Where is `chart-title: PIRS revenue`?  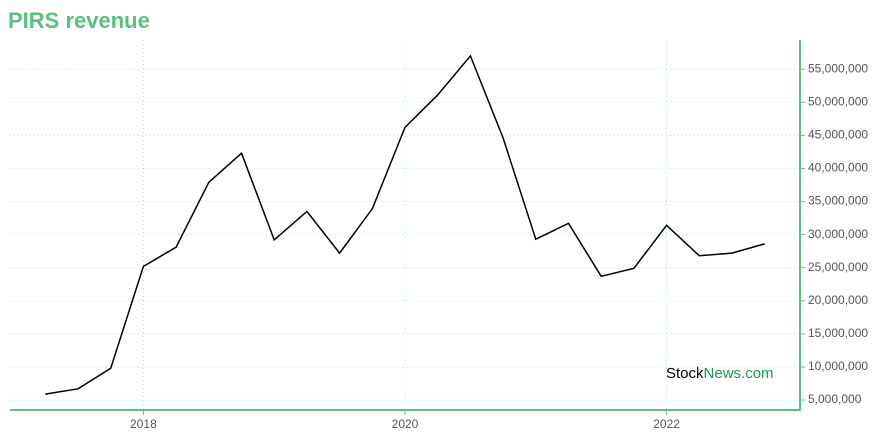
chart-title: PIRS revenue is located at coordinates (79, 20).